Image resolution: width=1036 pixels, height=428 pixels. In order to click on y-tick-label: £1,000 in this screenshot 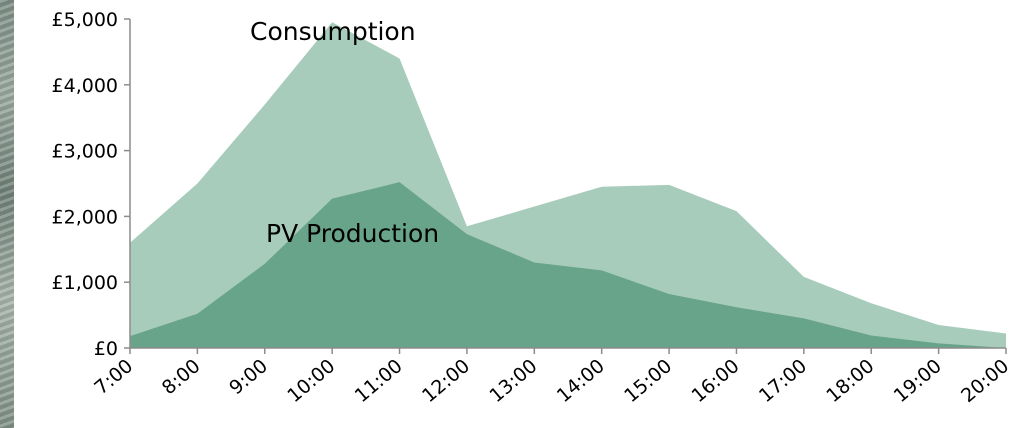, I will do `click(85, 283)`.